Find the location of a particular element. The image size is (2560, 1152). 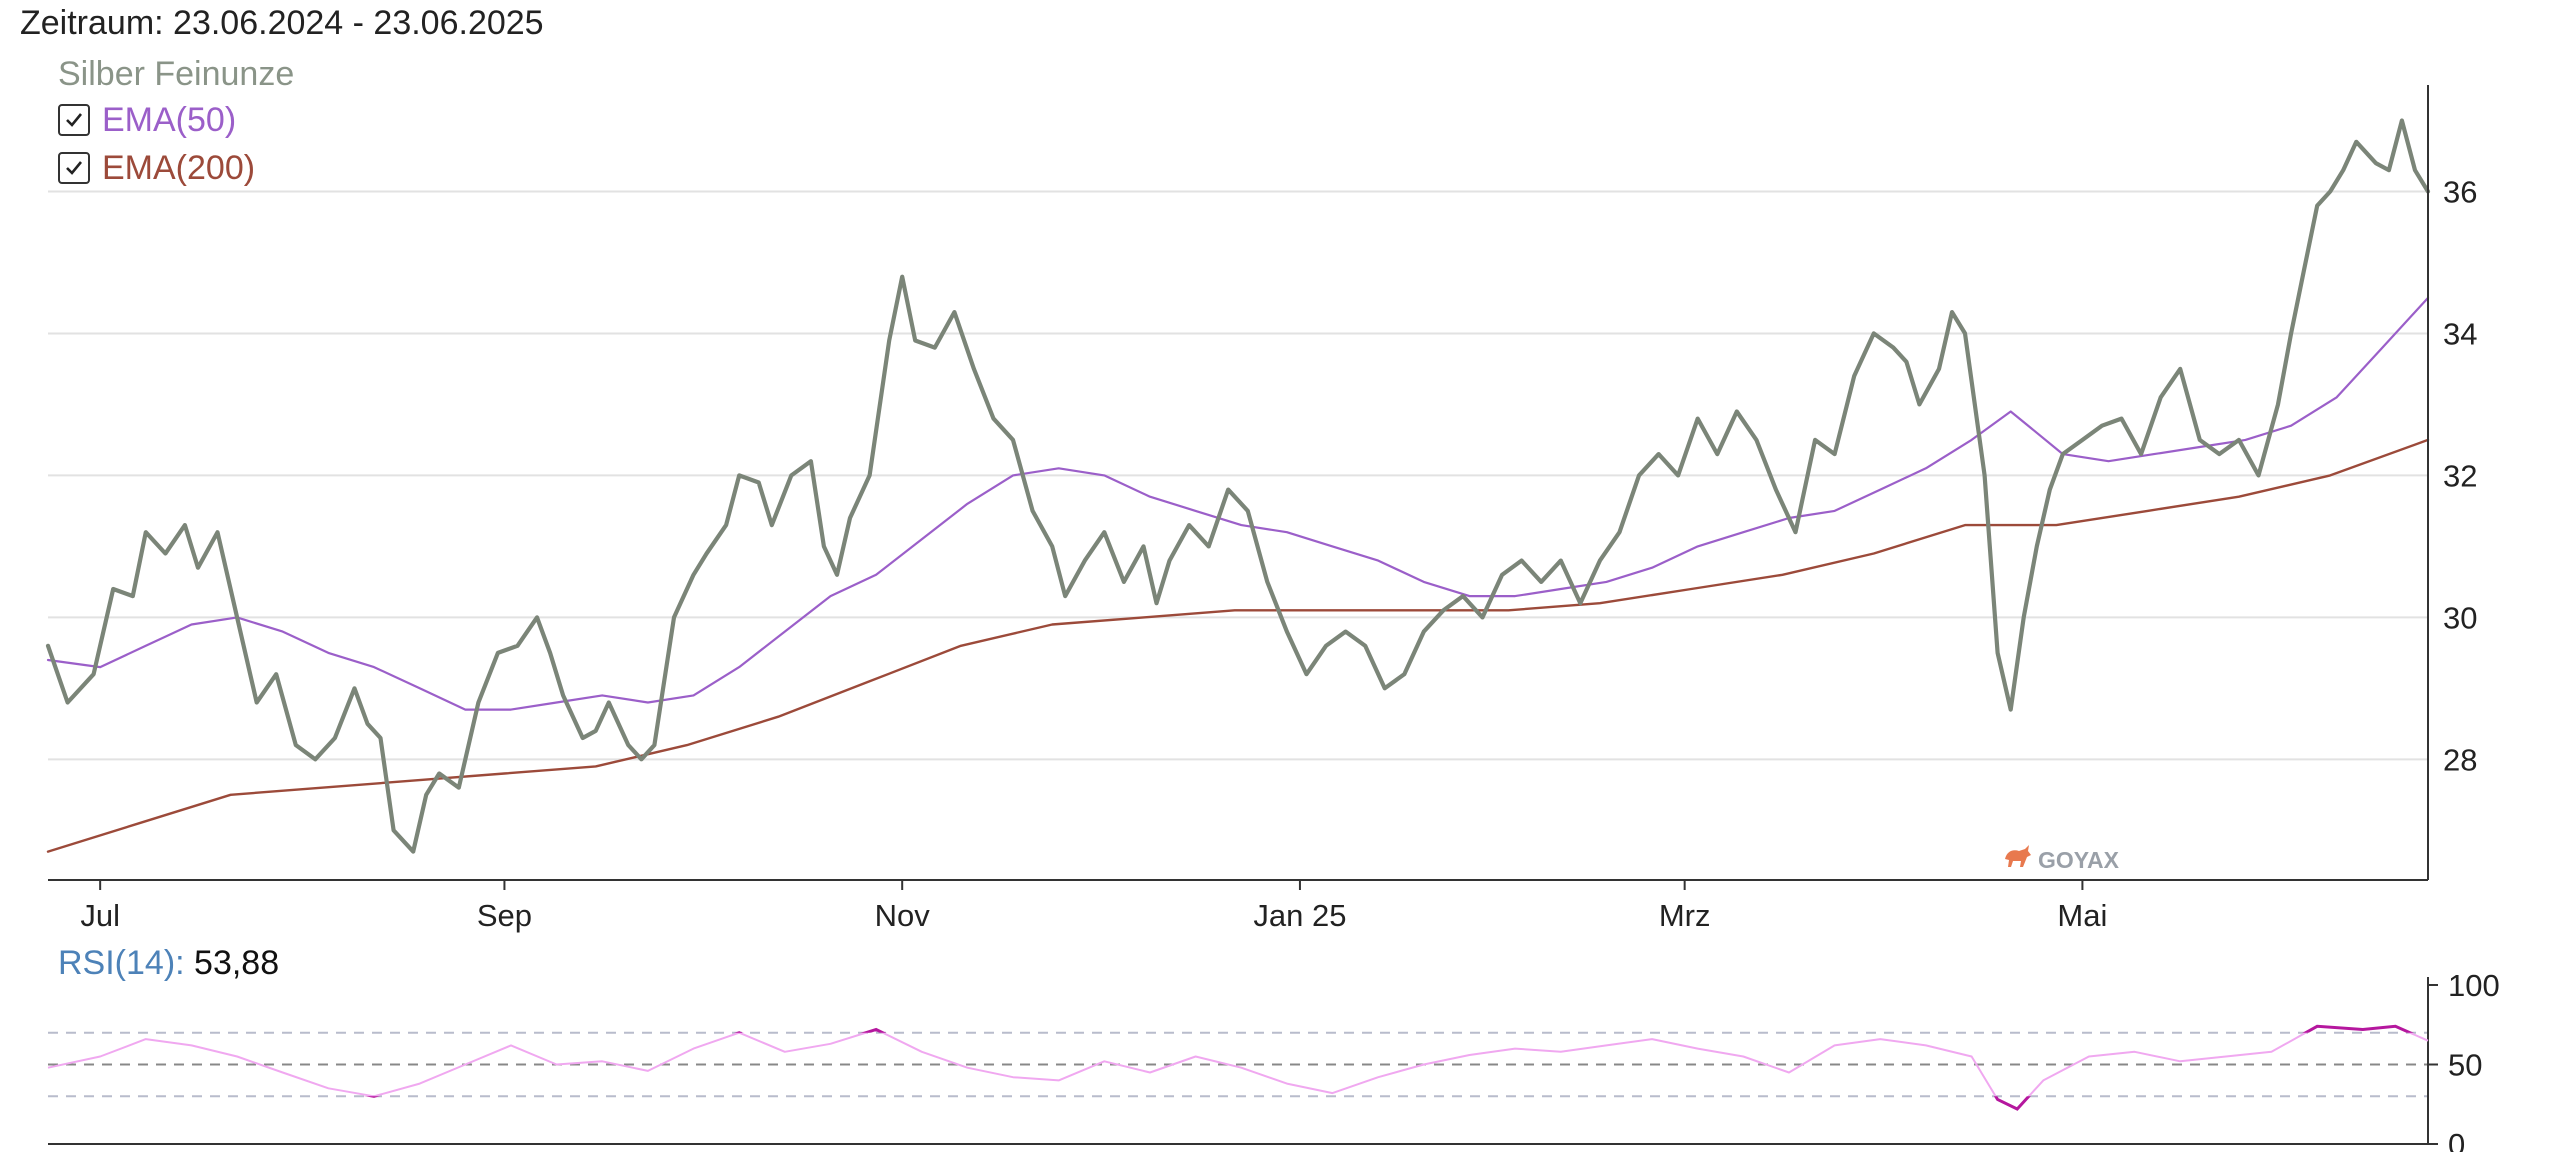

rsi-line is located at coordinates (1238, 1067).